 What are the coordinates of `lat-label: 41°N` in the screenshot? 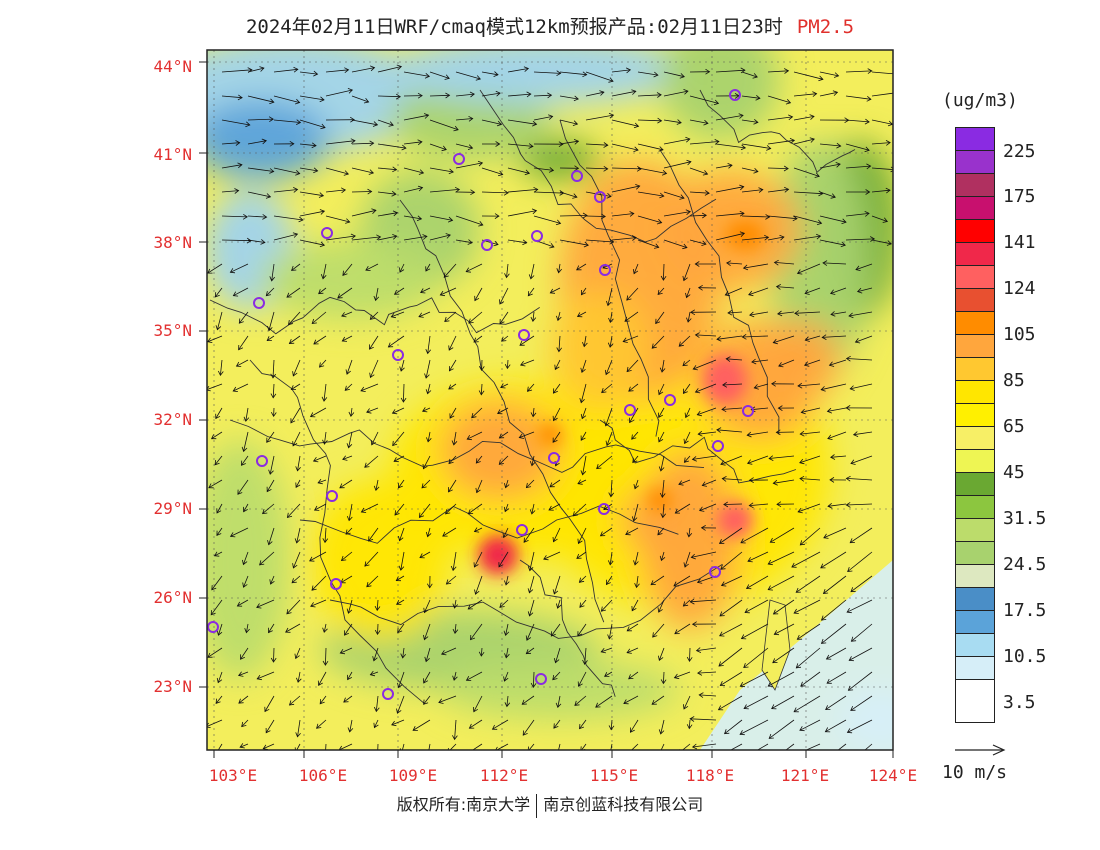 It's located at (172, 154).